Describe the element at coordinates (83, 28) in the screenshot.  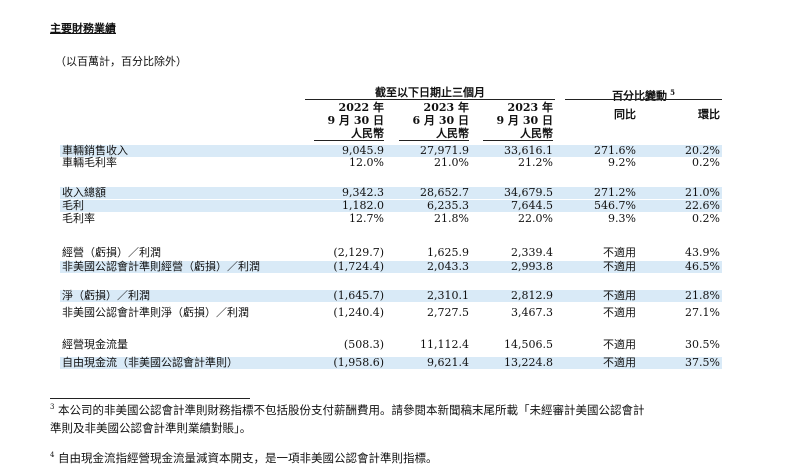
I see `title: 主要財務業績` at that location.